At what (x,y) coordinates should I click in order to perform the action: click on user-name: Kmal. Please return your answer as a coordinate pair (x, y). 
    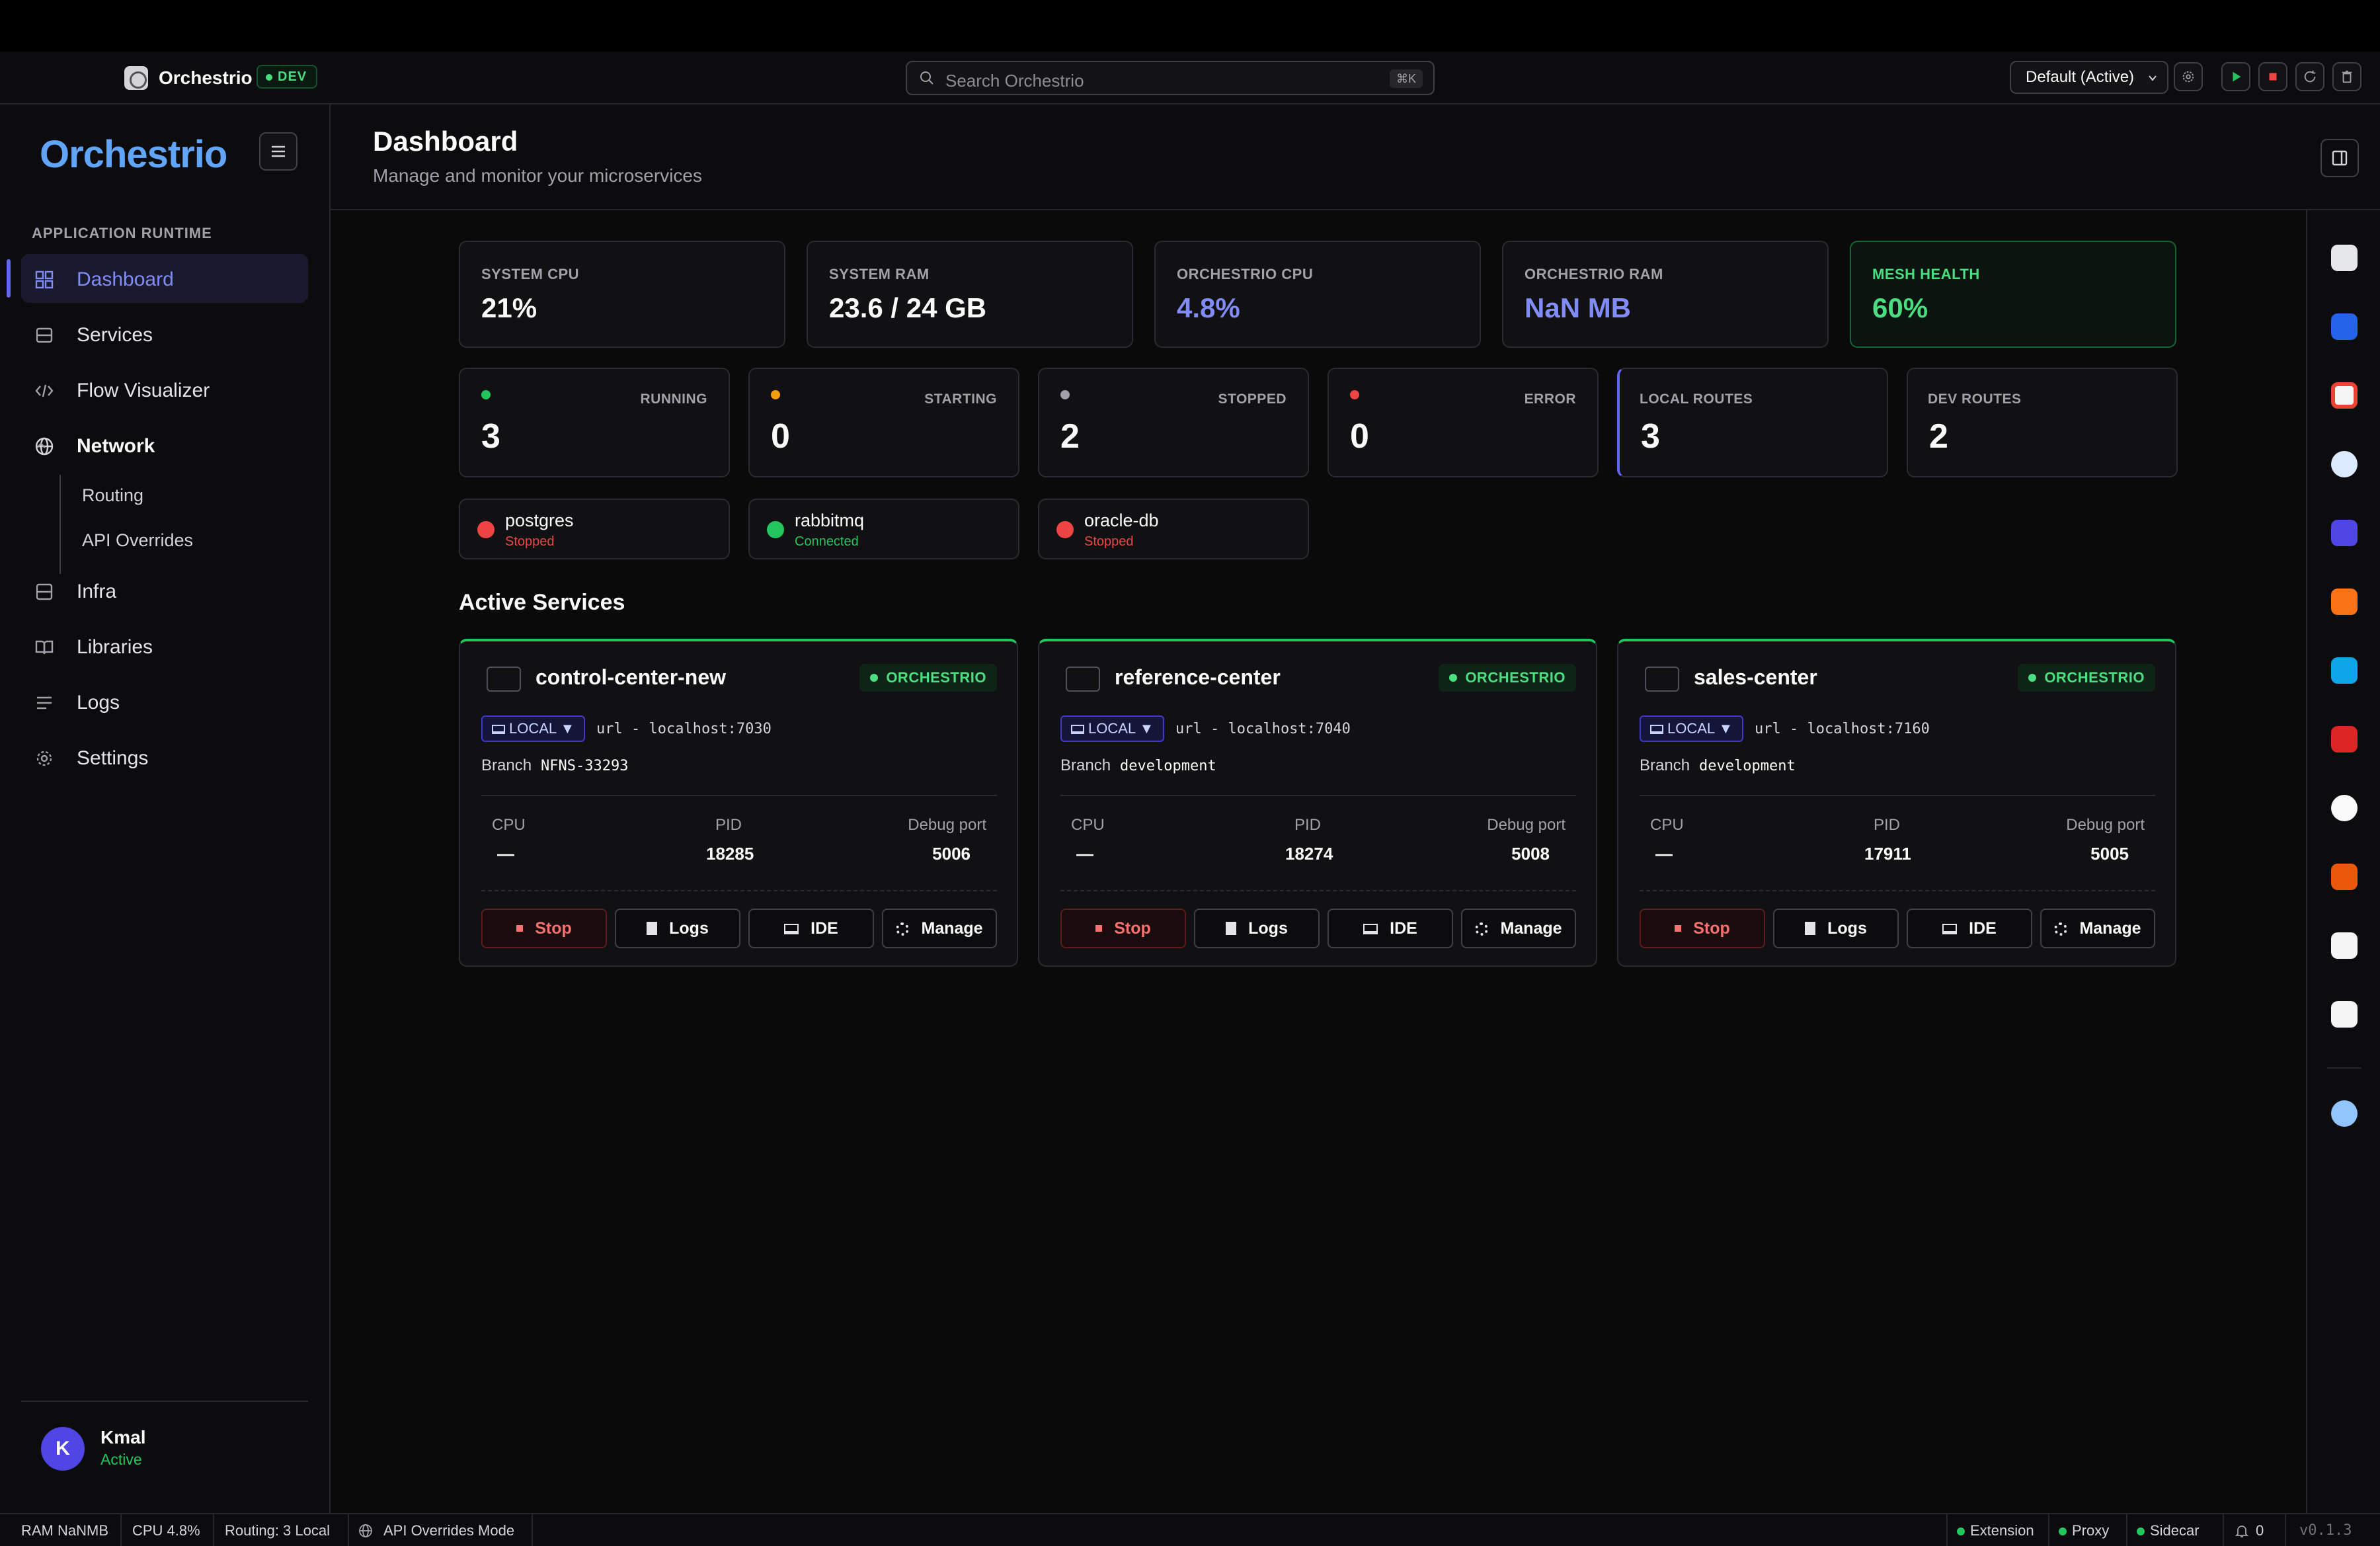
    Looking at the image, I should click on (123, 1437).